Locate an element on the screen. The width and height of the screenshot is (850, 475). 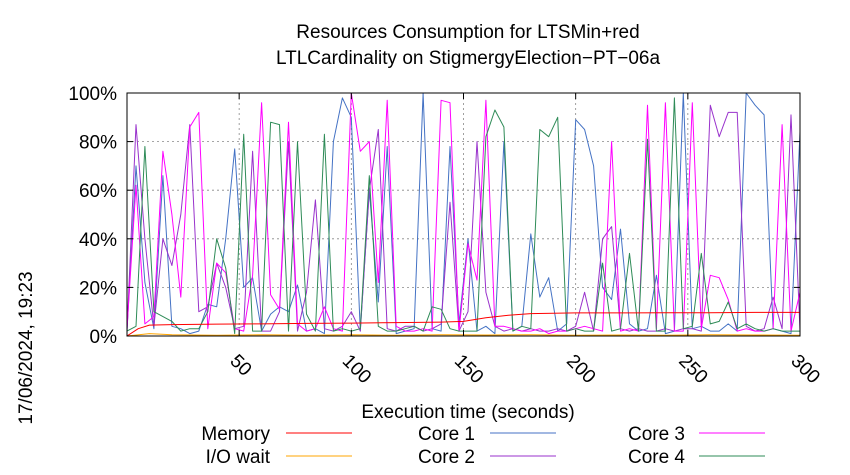
timestamp-label: 17/06/2024, 19:23 is located at coordinates (26, 347).